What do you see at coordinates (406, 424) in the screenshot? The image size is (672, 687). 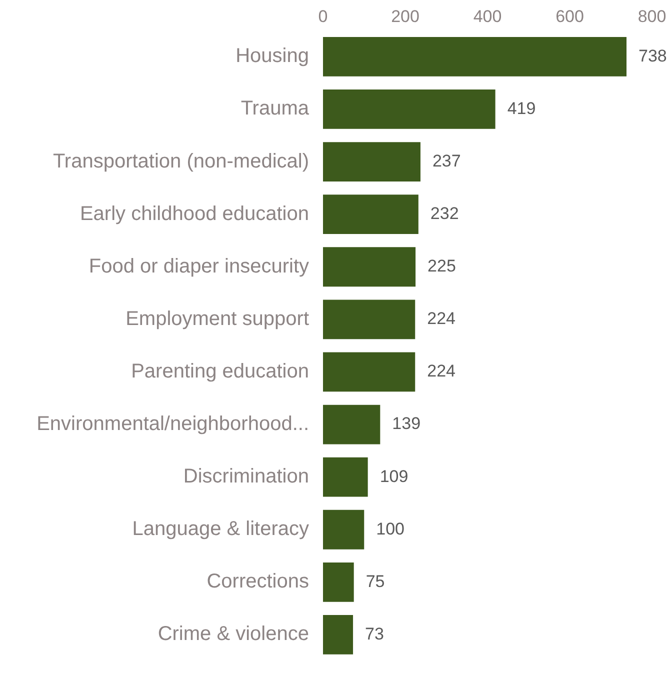 I see `data-label: 139` at bounding box center [406, 424].